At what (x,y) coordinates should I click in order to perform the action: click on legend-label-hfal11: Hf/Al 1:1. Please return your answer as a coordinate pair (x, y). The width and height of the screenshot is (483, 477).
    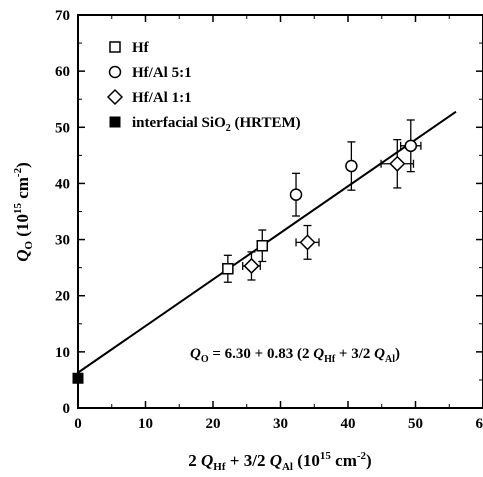
    Looking at the image, I should click on (162, 98).